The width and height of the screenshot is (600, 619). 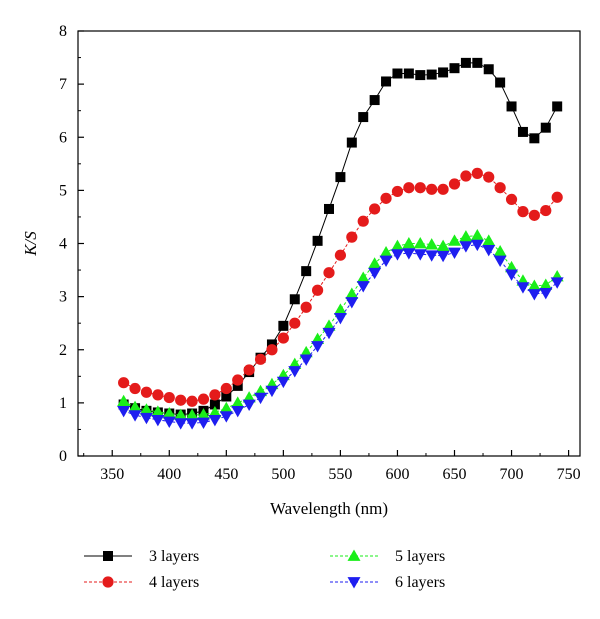 What do you see at coordinates (63, 350) in the screenshot?
I see `y-tick-label: 2` at bounding box center [63, 350].